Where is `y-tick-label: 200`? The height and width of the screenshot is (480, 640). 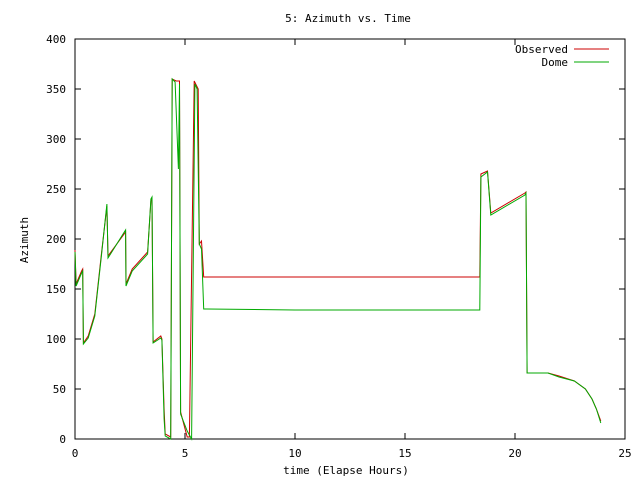 y-tick-label: 200 is located at coordinates (56, 239).